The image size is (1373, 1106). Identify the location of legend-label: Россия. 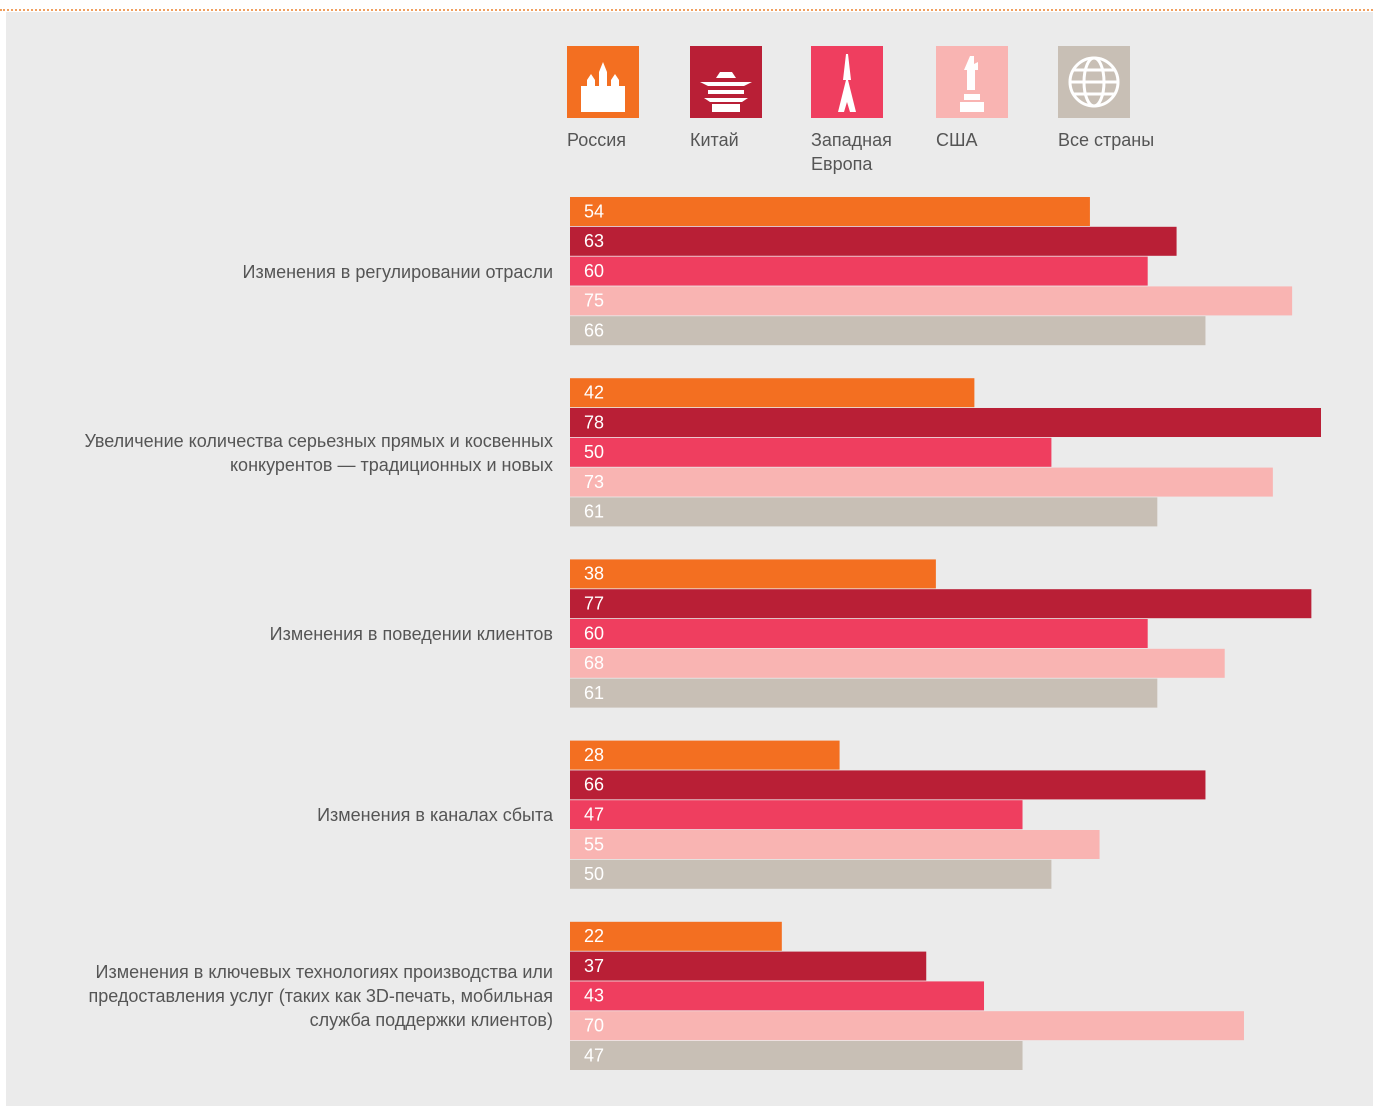
(597, 140).